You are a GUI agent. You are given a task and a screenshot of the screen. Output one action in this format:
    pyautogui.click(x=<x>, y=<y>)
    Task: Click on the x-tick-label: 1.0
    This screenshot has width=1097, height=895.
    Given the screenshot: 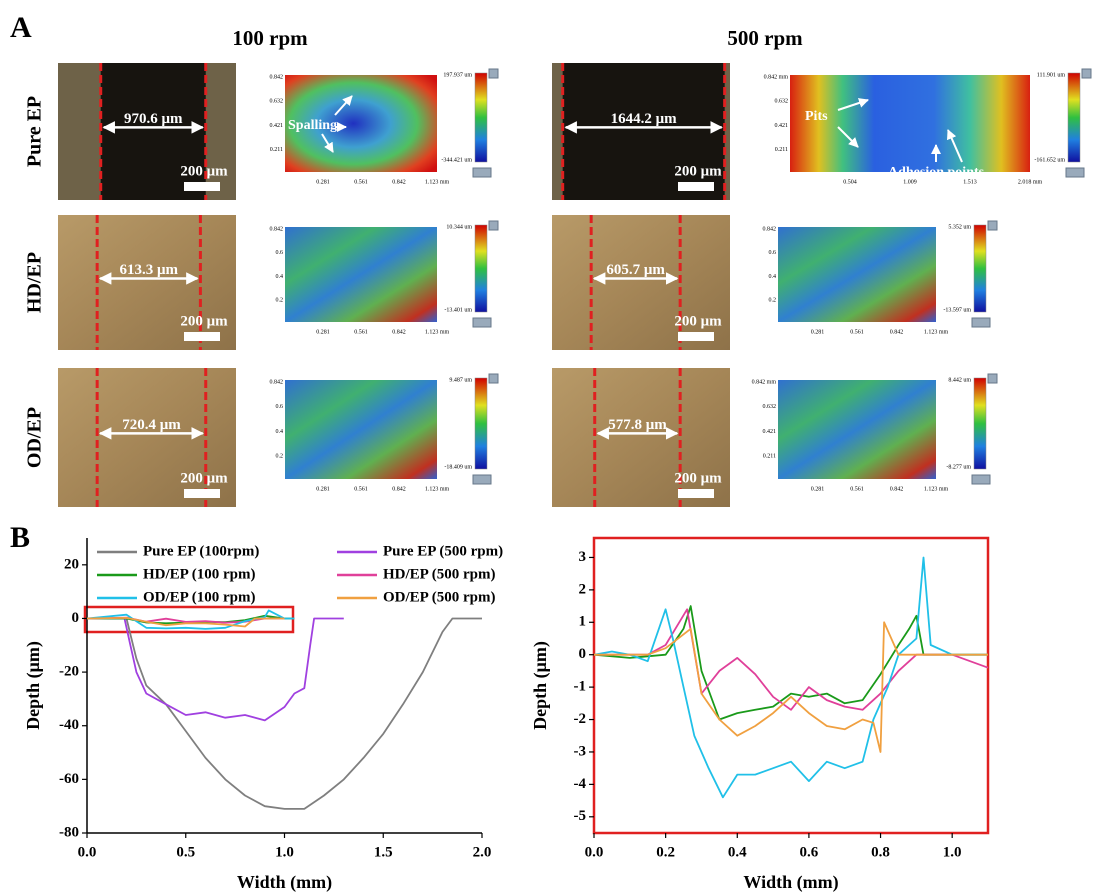 What is the action you would take?
    pyautogui.click(x=952, y=852)
    